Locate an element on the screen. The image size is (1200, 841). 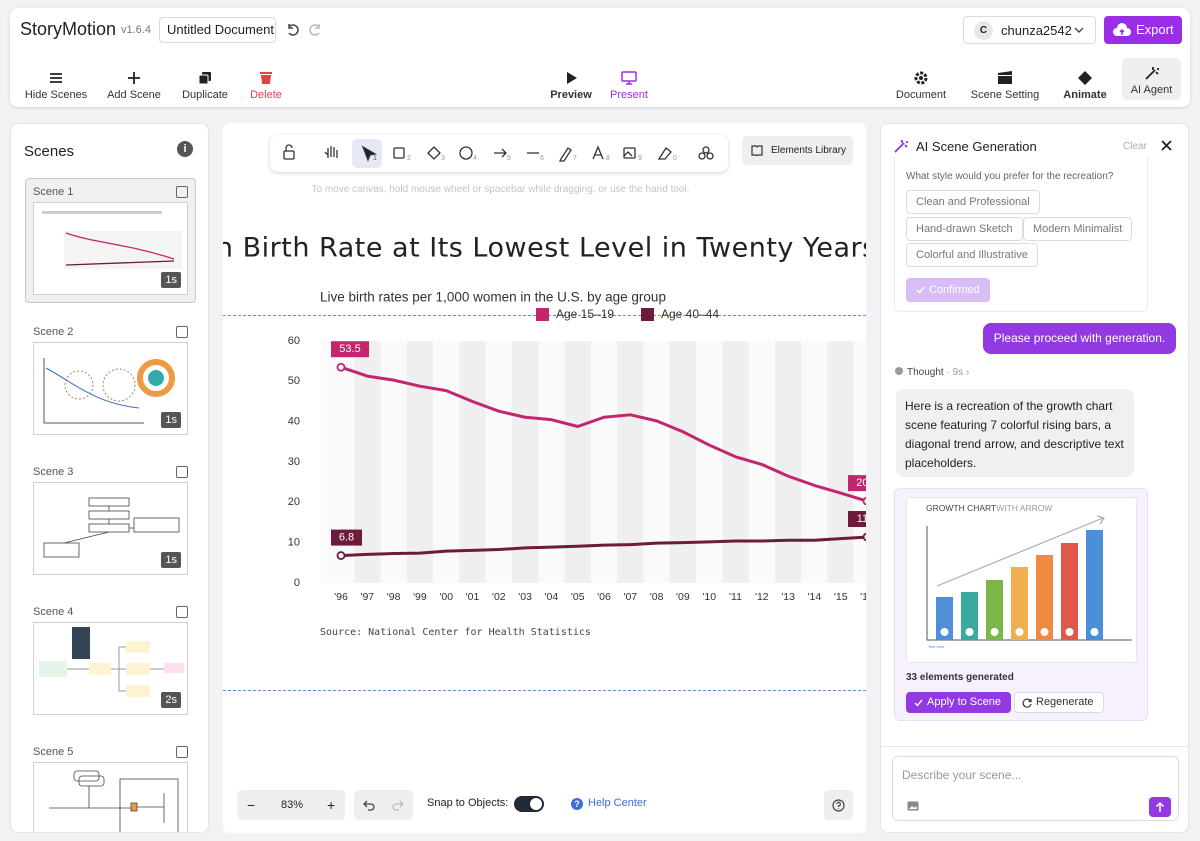
ai-title: AI Scene Generation is located at coordinates (976, 146).